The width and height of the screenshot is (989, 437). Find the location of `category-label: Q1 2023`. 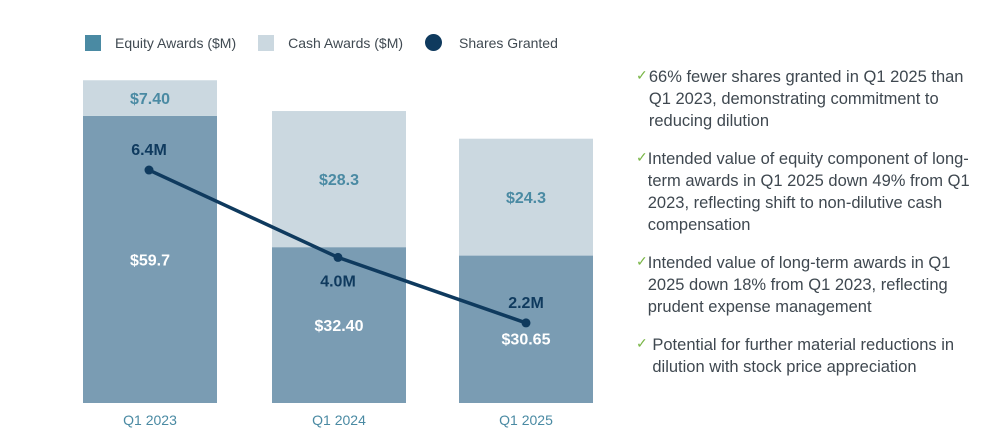

category-label: Q1 2023 is located at coordinates (150, 420).